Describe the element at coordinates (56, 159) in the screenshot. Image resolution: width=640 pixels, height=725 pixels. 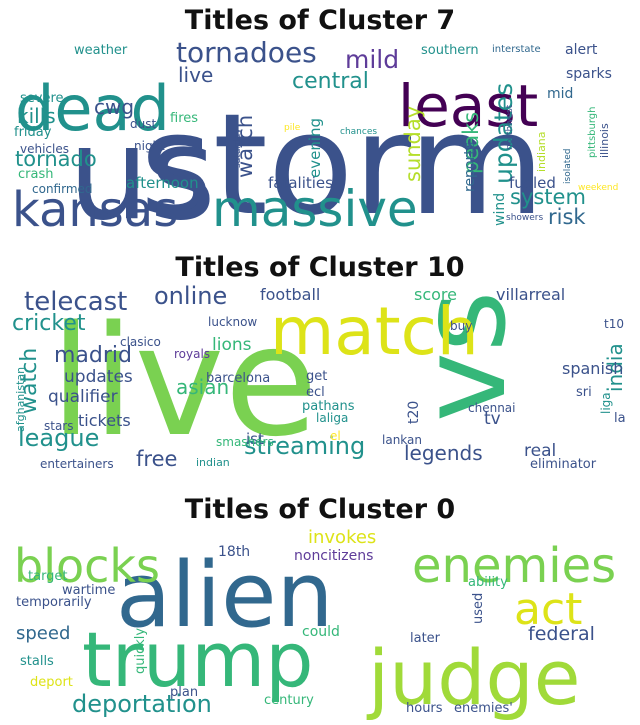
I see `word-tornado: tornado` at that location.